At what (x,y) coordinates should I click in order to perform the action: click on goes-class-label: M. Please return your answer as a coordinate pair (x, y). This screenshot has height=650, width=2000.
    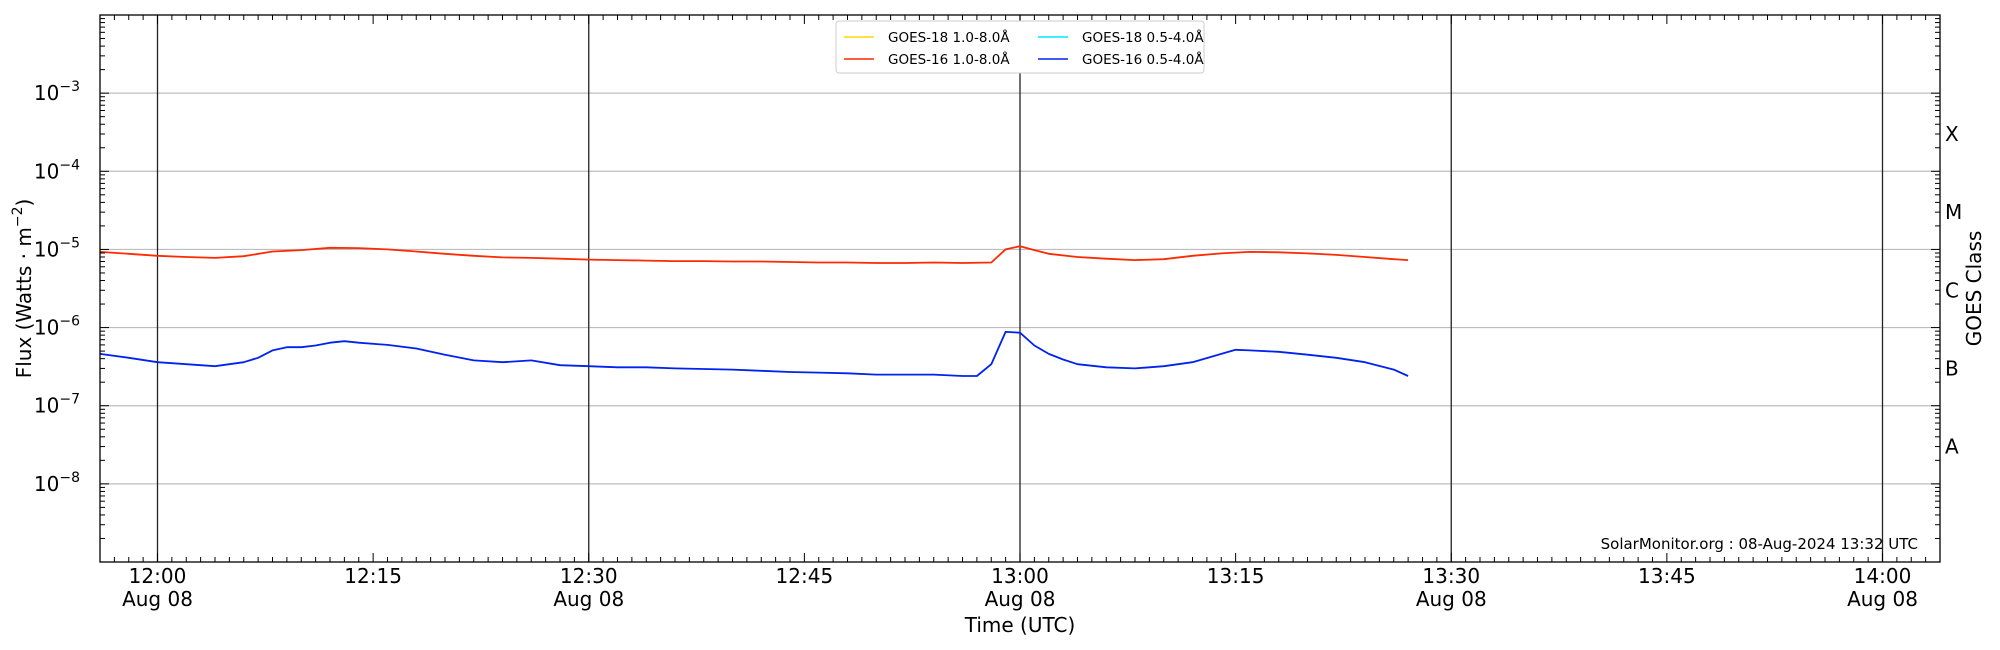
    Looking at the image, I should click on (1953, 212).